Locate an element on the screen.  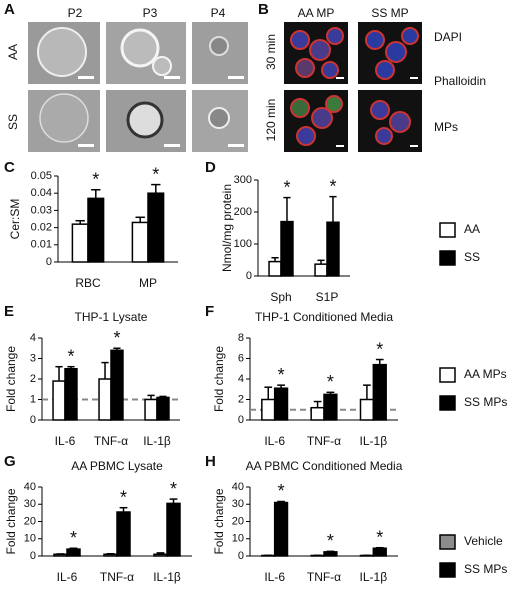
panel-letter: C is located at coordinates (9, 167).